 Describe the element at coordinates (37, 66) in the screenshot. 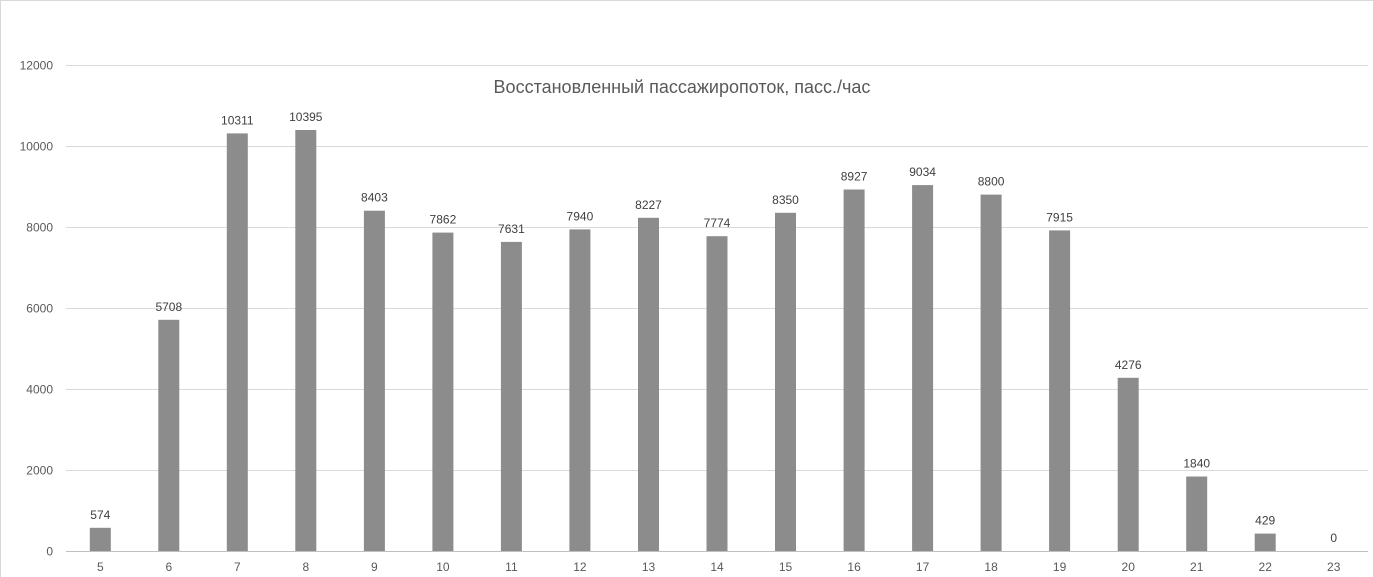

I see `y-tick-label: 12000` at that location.